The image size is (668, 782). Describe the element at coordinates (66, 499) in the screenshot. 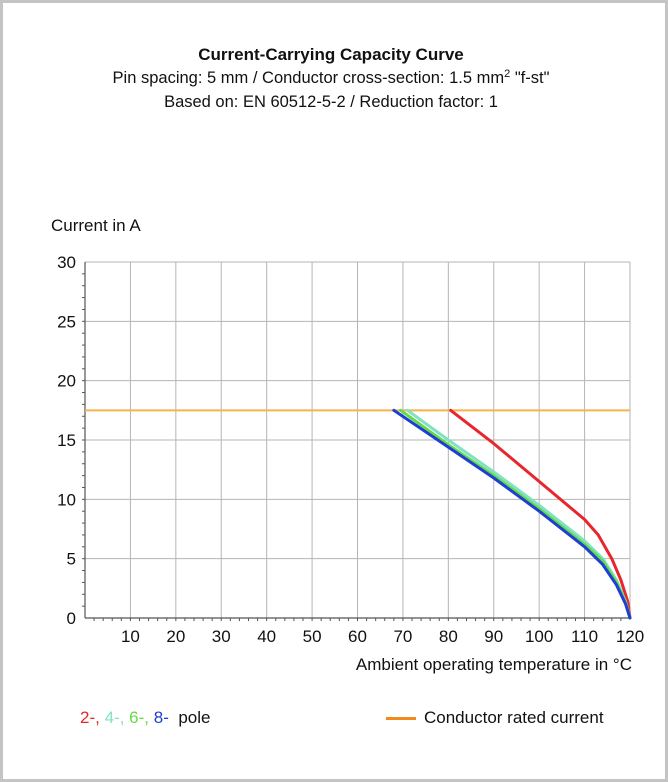

I see `y-tick-label: 10` at that location.